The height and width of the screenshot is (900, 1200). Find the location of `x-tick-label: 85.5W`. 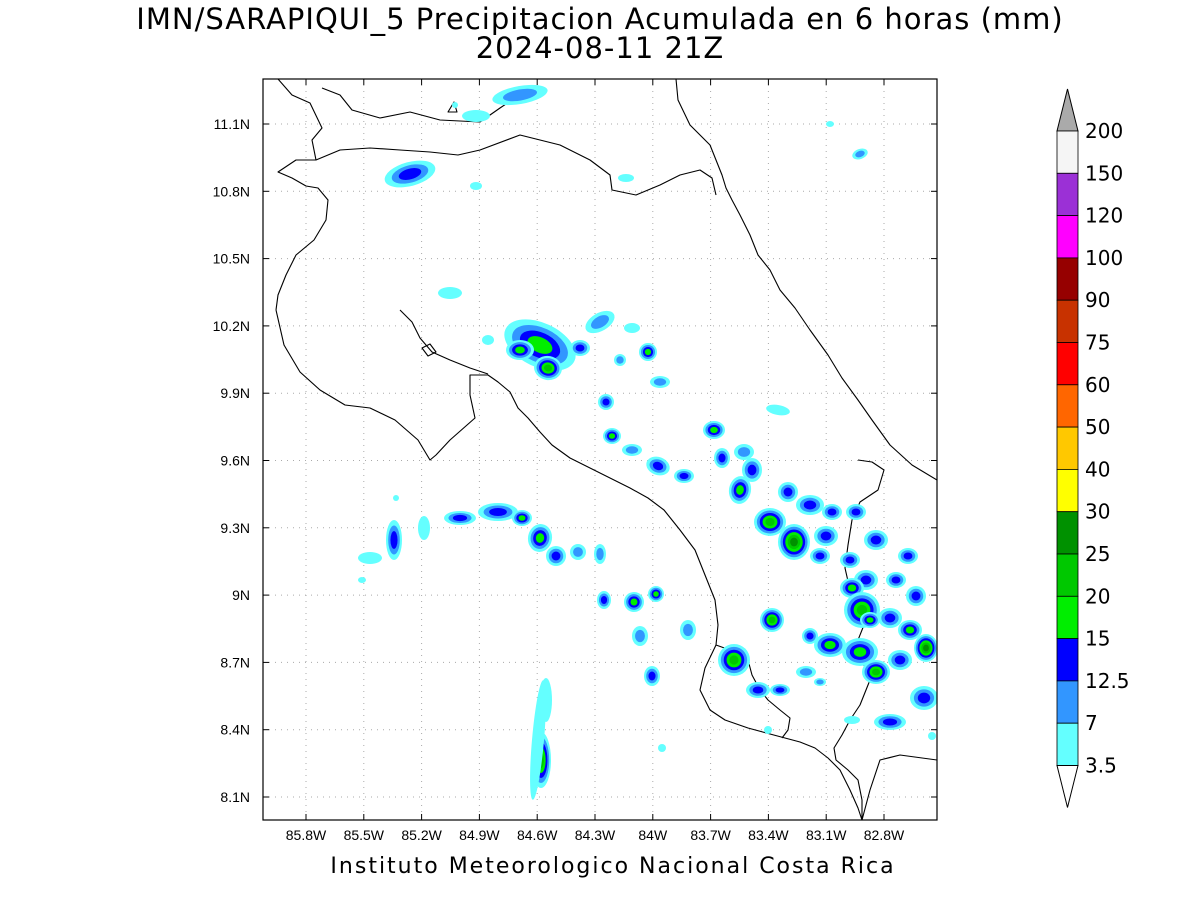

x-tick-label: 85.5W is located at coordinates (364, 835).